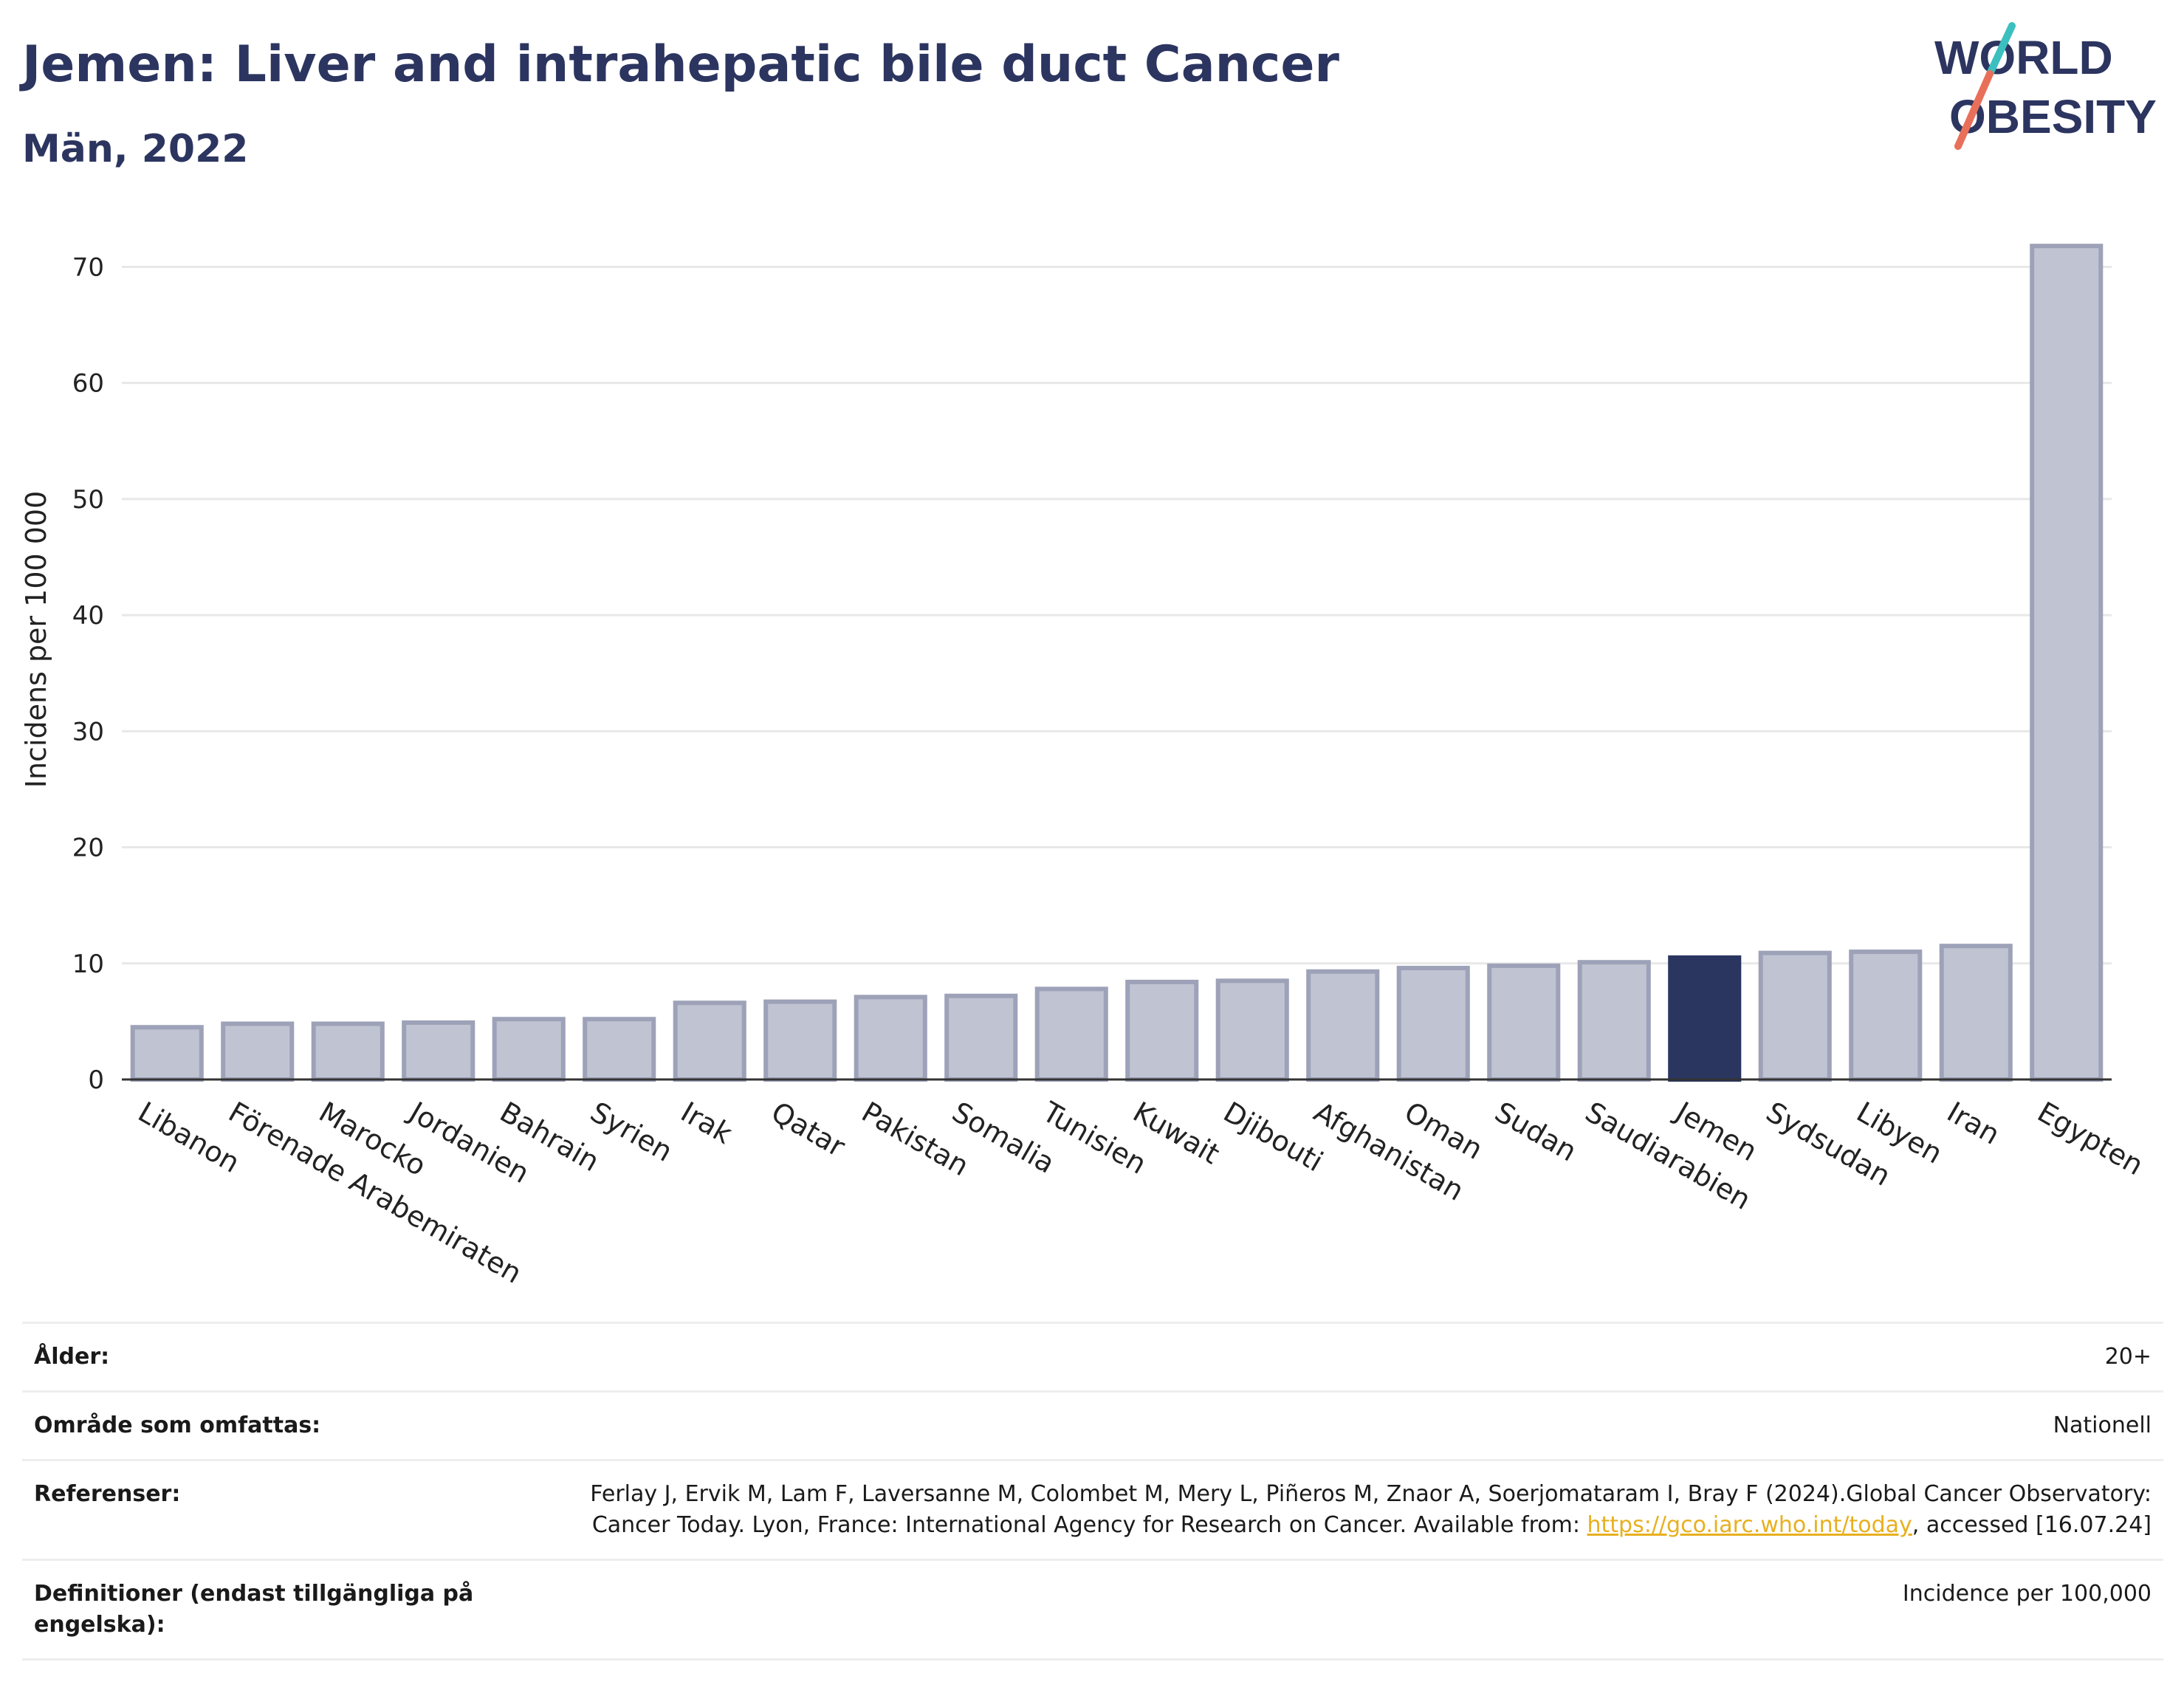 The height and width of the screenshot is (1696, 2184). What do you see at coordinates (891, 1038) in the screenshot?
I see `bar-pakistan` at bounding box center [891, 1038].